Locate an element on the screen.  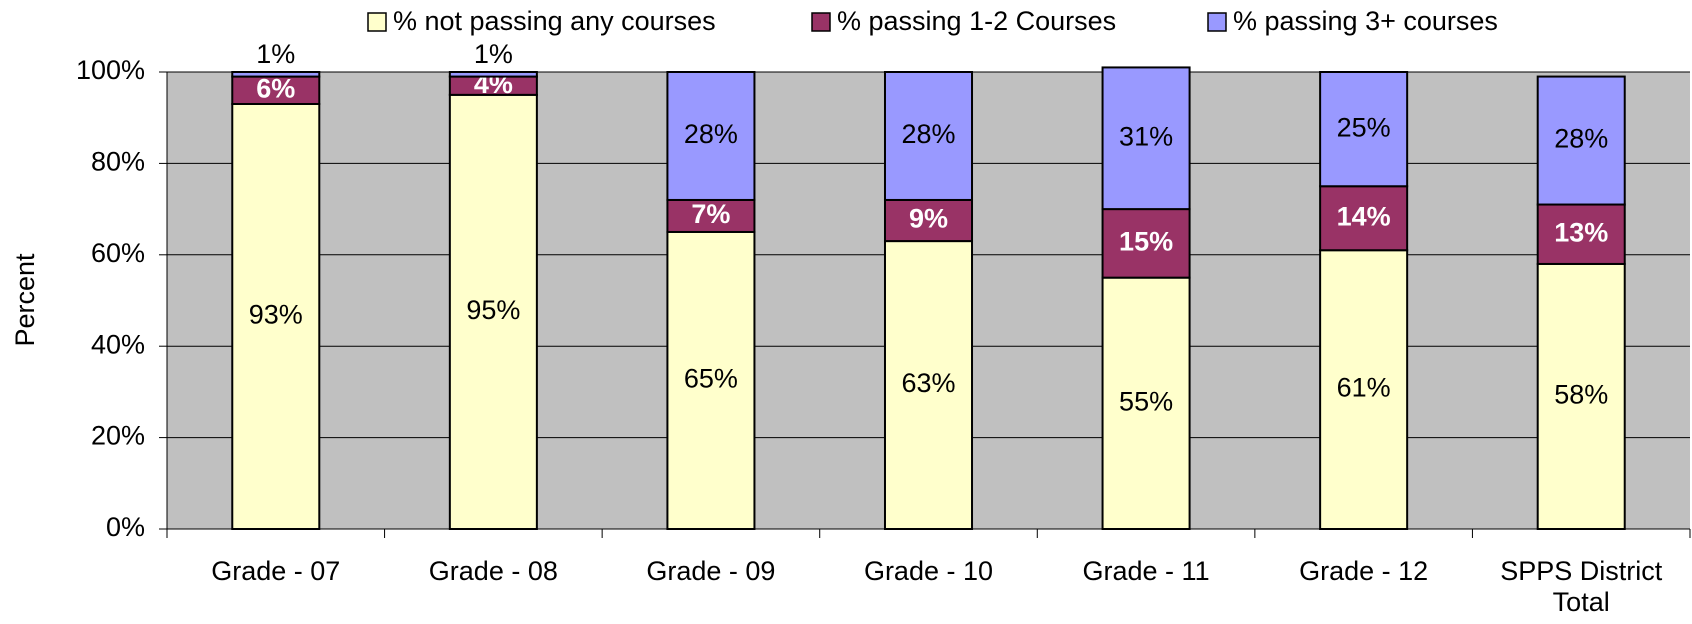
data-label: 9% is located at coordinates (928, 219).